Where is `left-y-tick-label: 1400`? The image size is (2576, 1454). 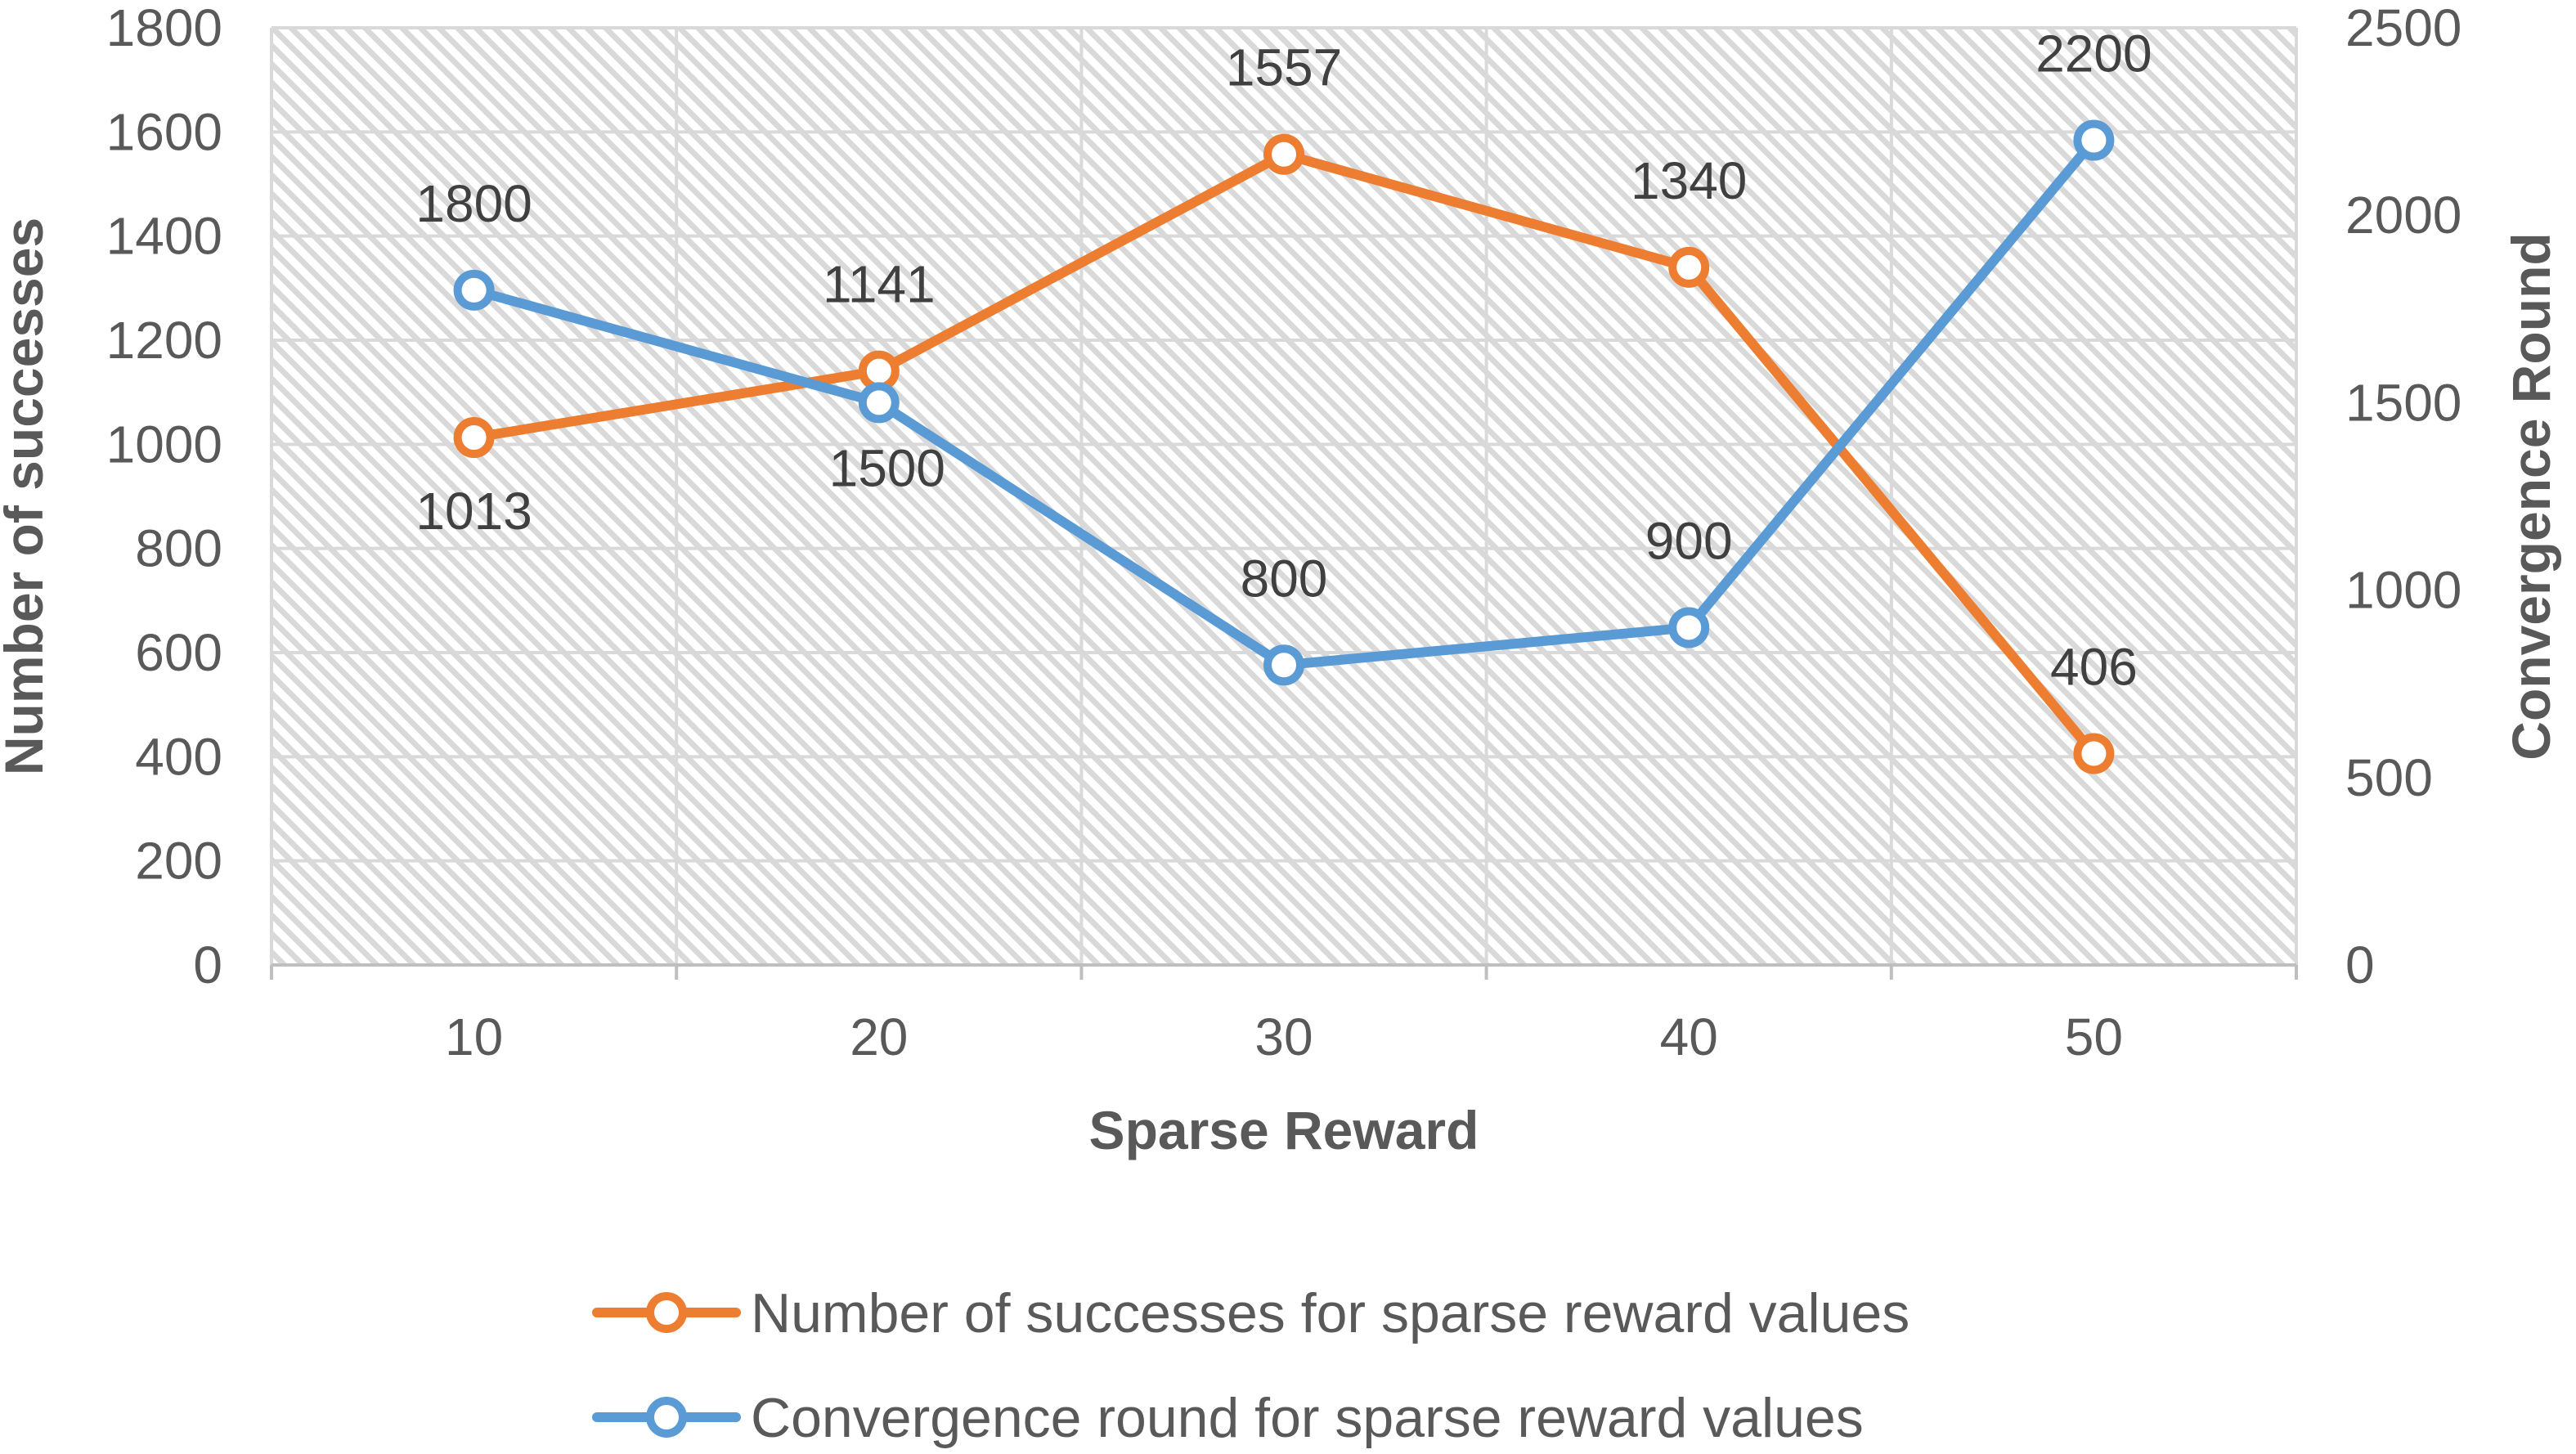
left-y-tick-label: 1400 is located at coordinates (164, 236).